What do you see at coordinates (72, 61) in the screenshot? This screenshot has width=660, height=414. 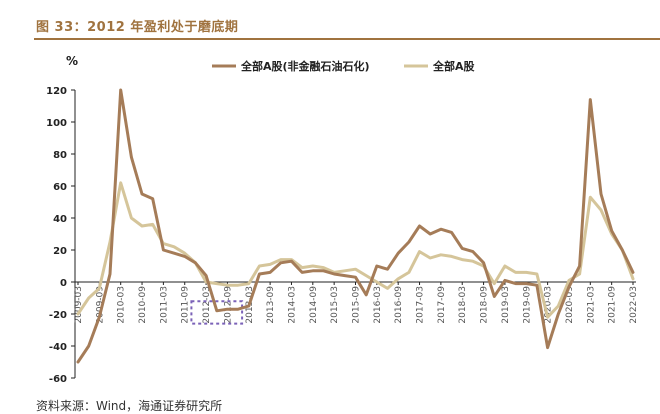 I see `y-unit-label: %` at bounding box center [72, 61].